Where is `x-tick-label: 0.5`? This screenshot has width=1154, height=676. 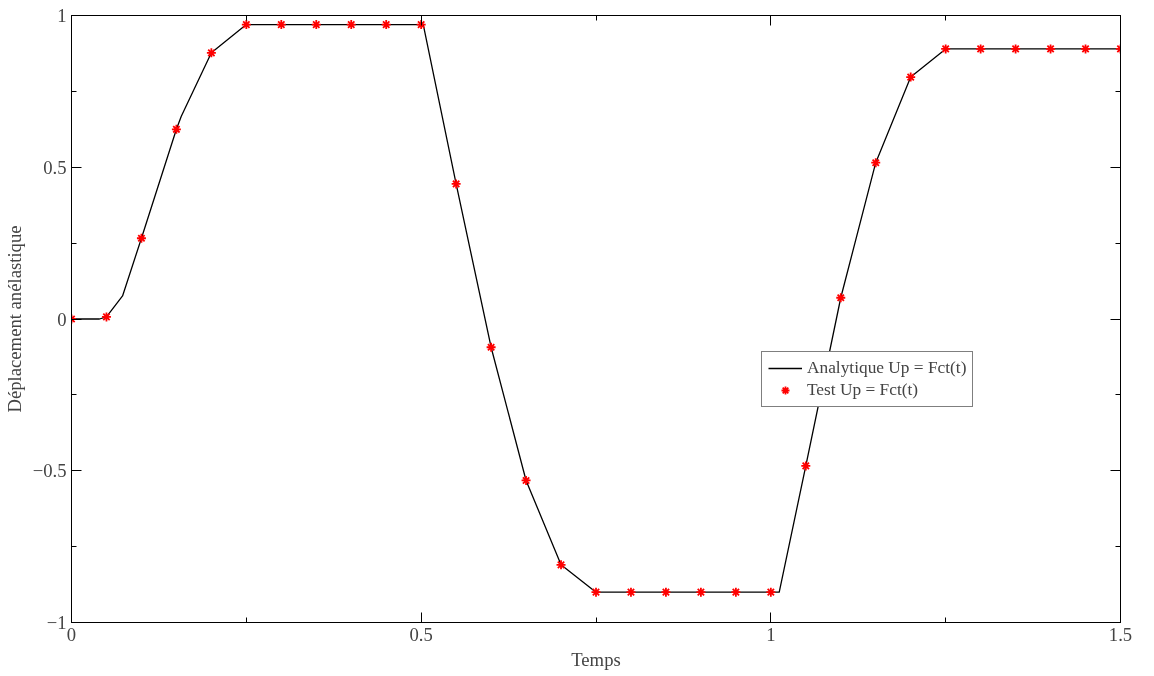
x-tick-label: 0.5 is located at coordinates (421, 634).